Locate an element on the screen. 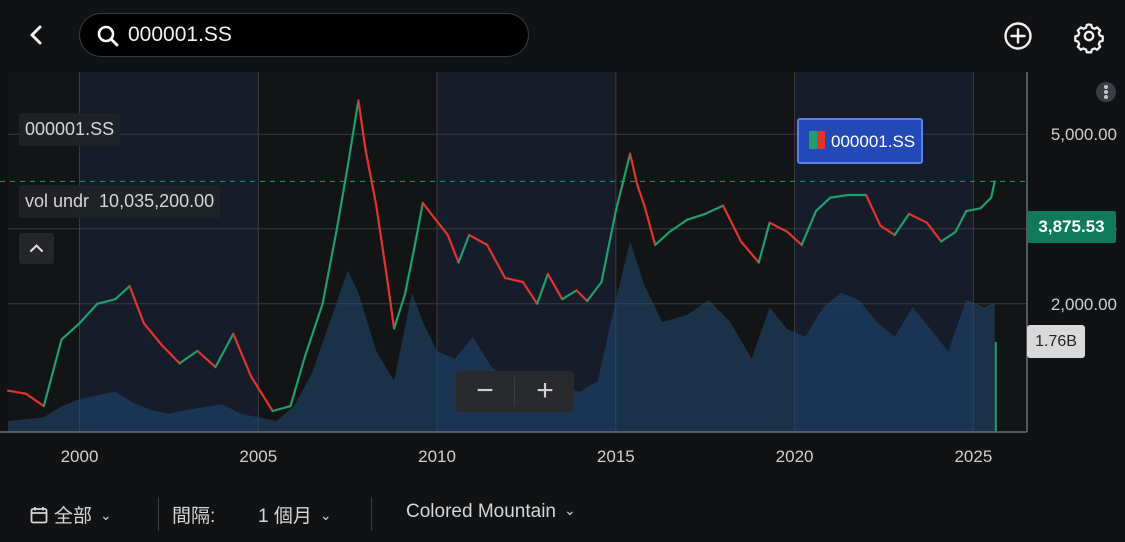 Image resolution: width=1125 pixels, height=542 pixels. more-options-icon is located at coordinates (1106, 92).